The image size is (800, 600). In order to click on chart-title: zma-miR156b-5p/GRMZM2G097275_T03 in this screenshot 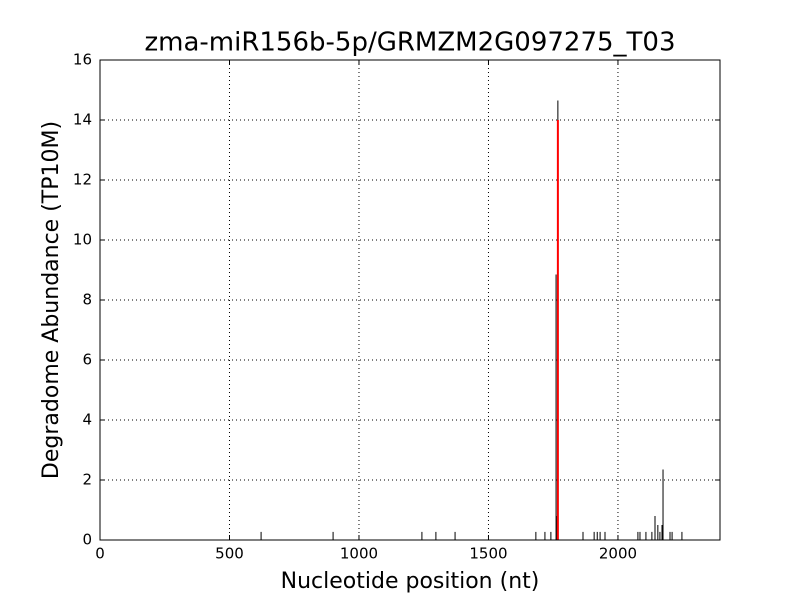, I will do `click(409, 43)`.